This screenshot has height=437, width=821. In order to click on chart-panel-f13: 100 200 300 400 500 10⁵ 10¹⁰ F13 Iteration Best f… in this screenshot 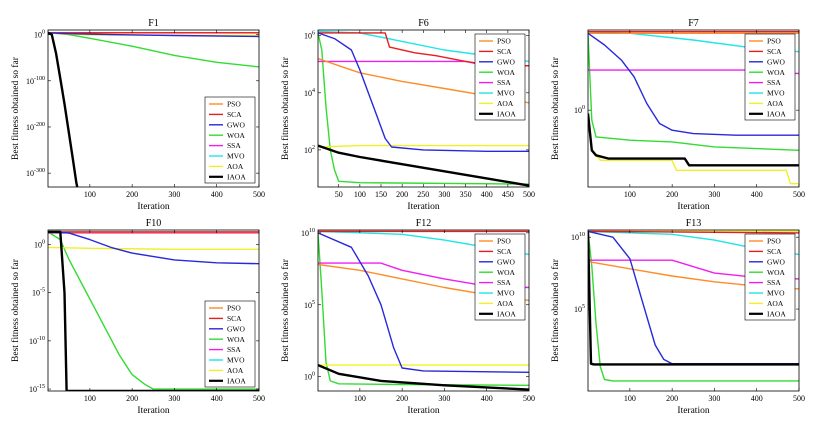, I will do `click(677, 317)`.